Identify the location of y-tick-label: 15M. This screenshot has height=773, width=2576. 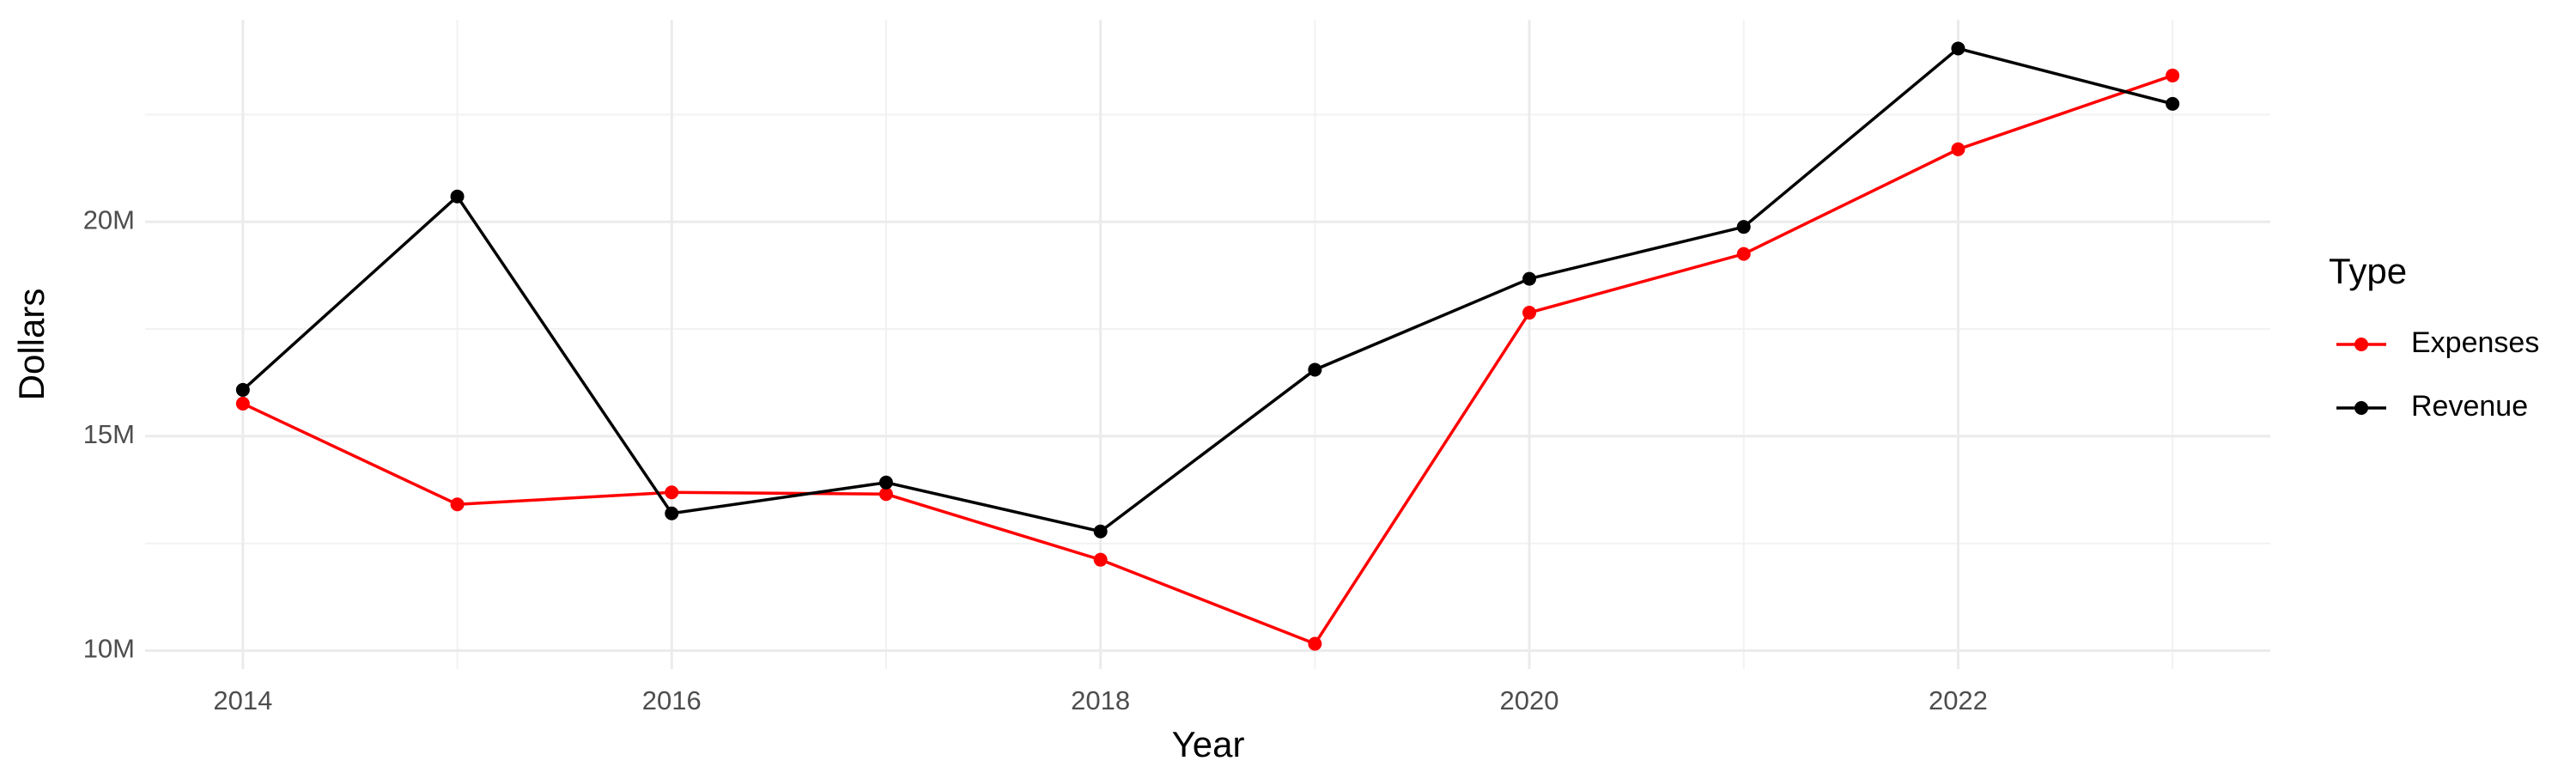
(109, 434).